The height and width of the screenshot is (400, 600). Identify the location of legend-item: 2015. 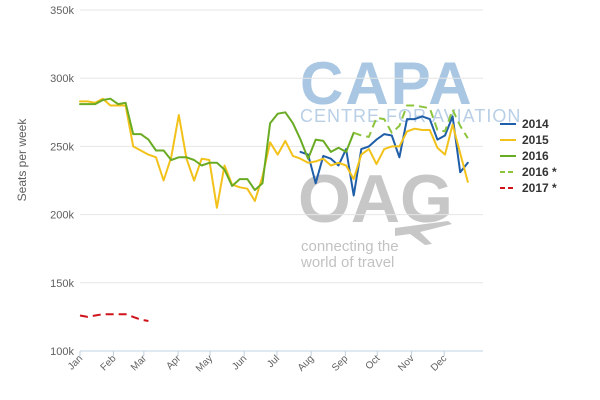
(524, 140).